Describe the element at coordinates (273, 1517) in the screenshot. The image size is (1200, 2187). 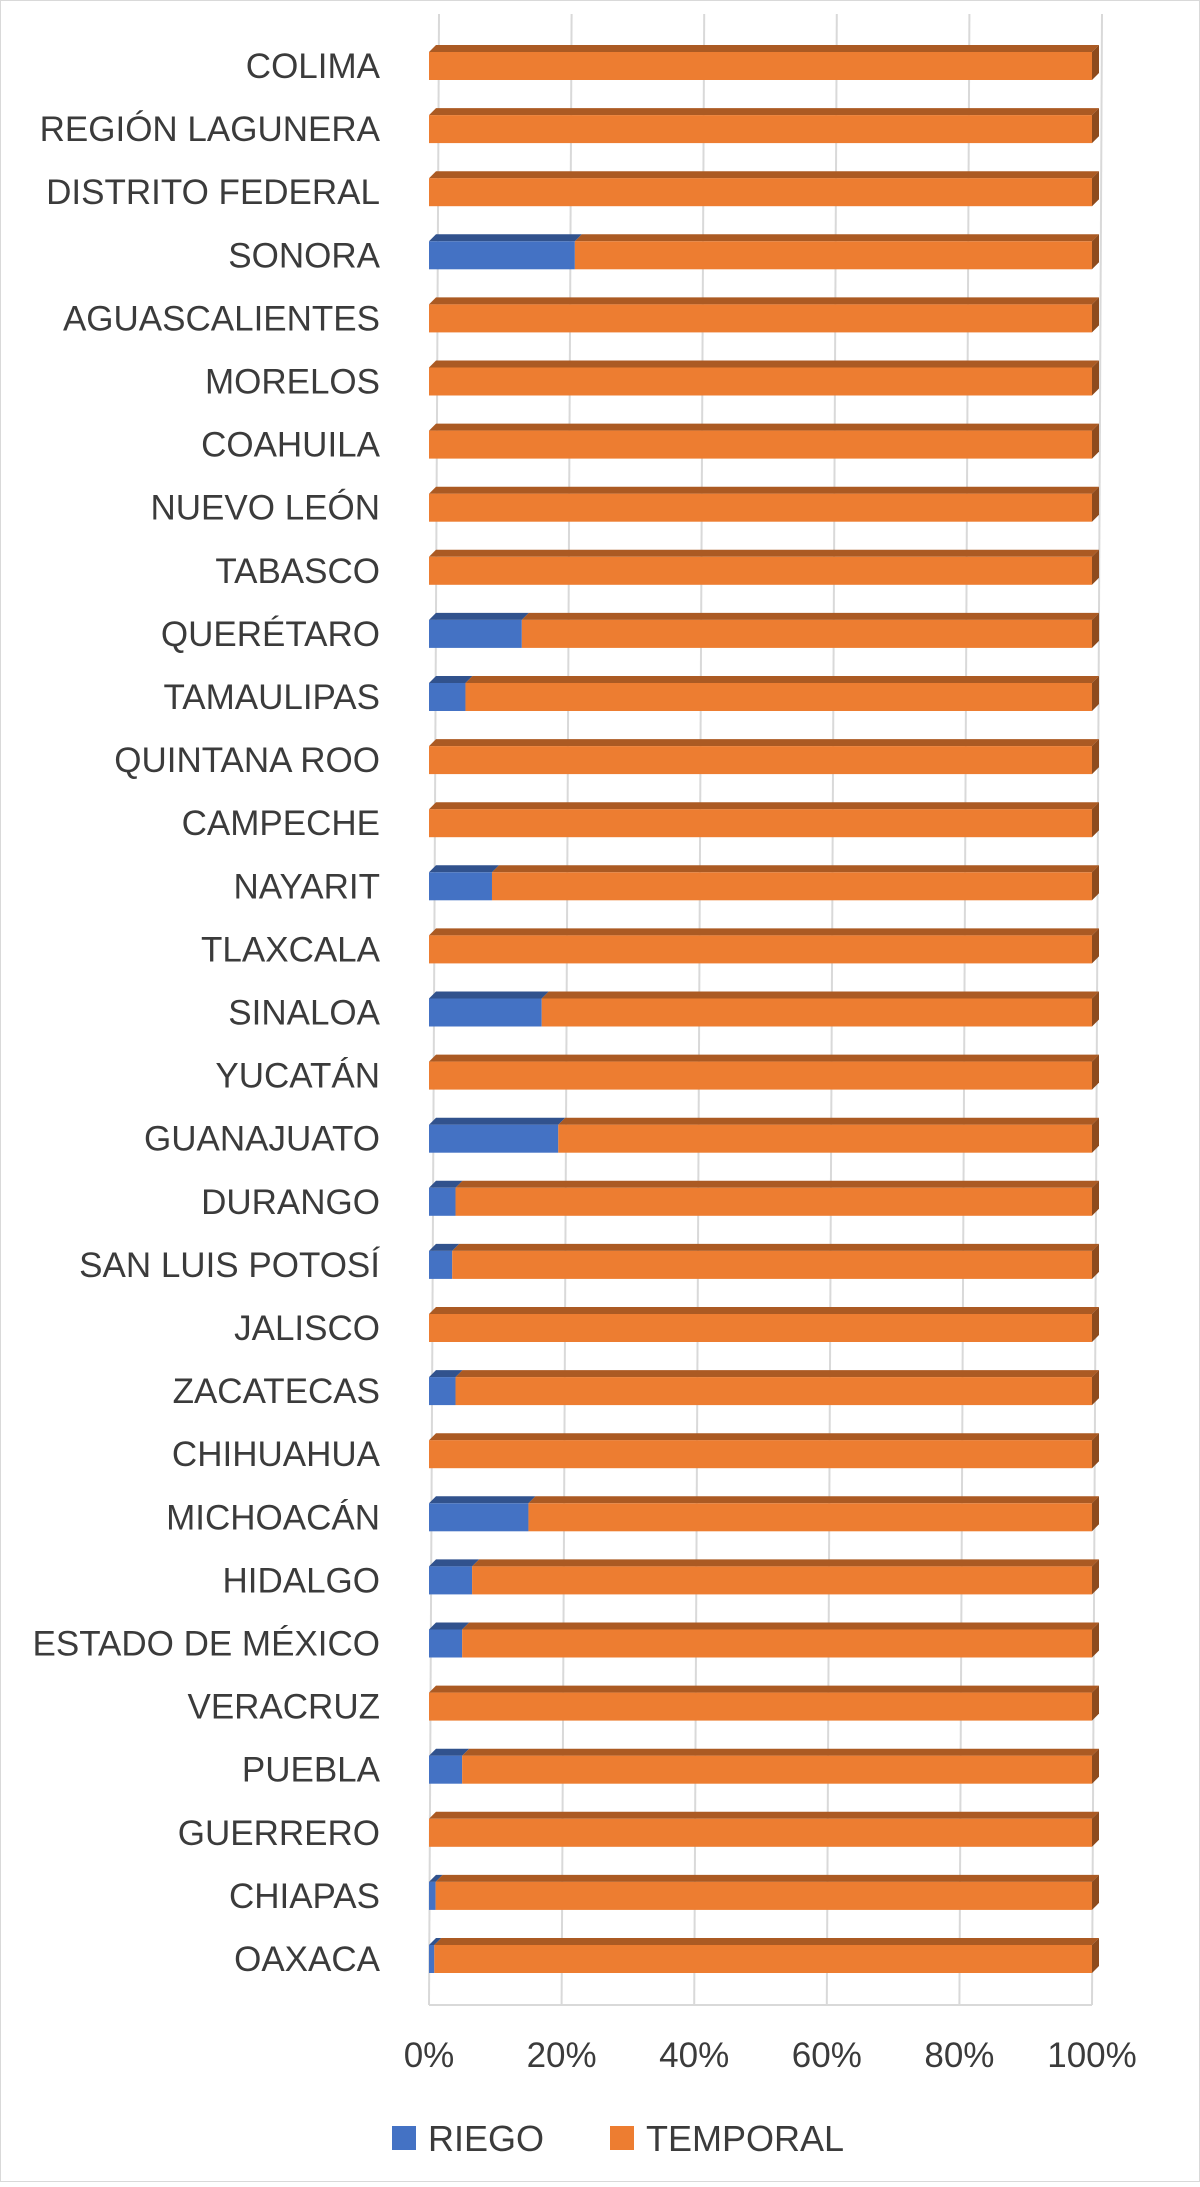
I see `category-label: MICHOACÁN` at that location.